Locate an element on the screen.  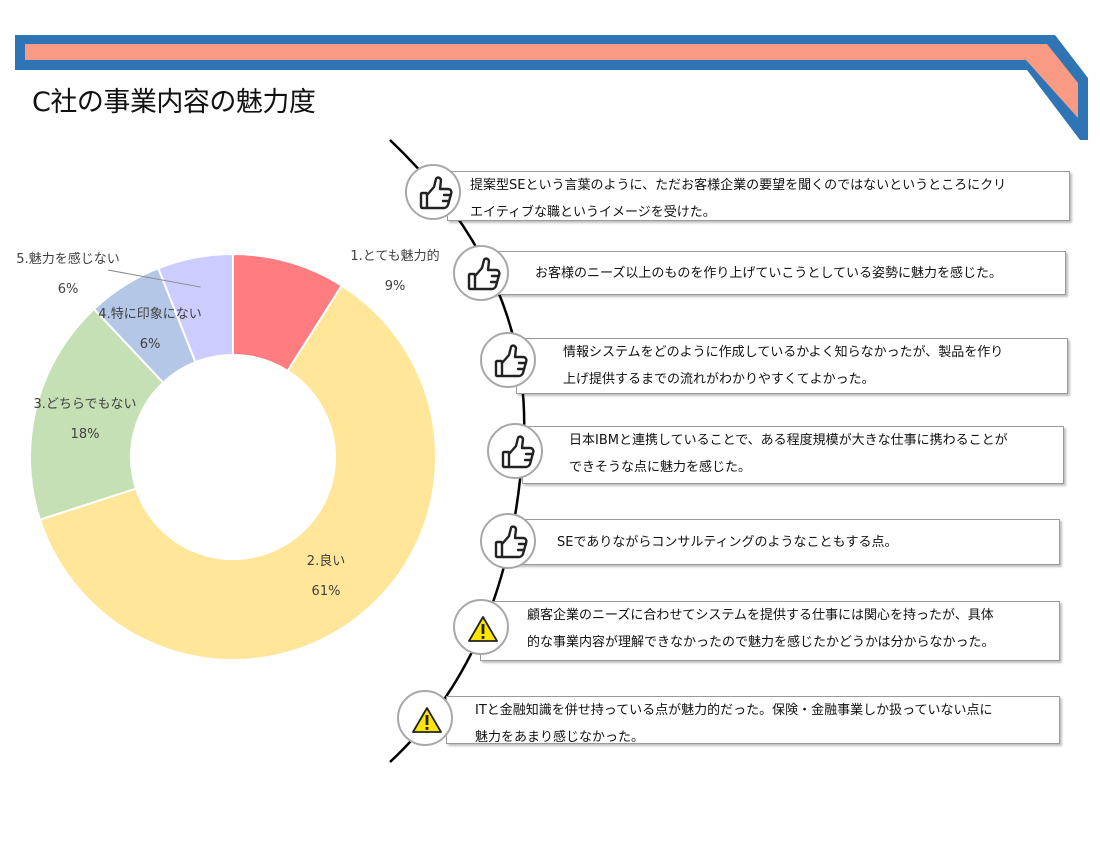
slice-value-label: 18% is located at coordinates (85, 434).